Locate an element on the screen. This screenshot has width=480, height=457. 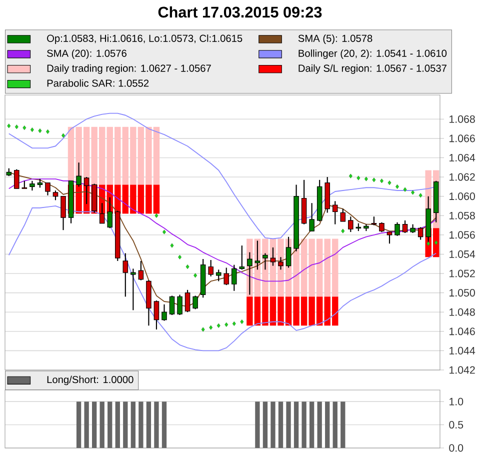
legend-label: Daily S/L region: 1.0567 - 1.0537 is located at coordinates (372, 69).